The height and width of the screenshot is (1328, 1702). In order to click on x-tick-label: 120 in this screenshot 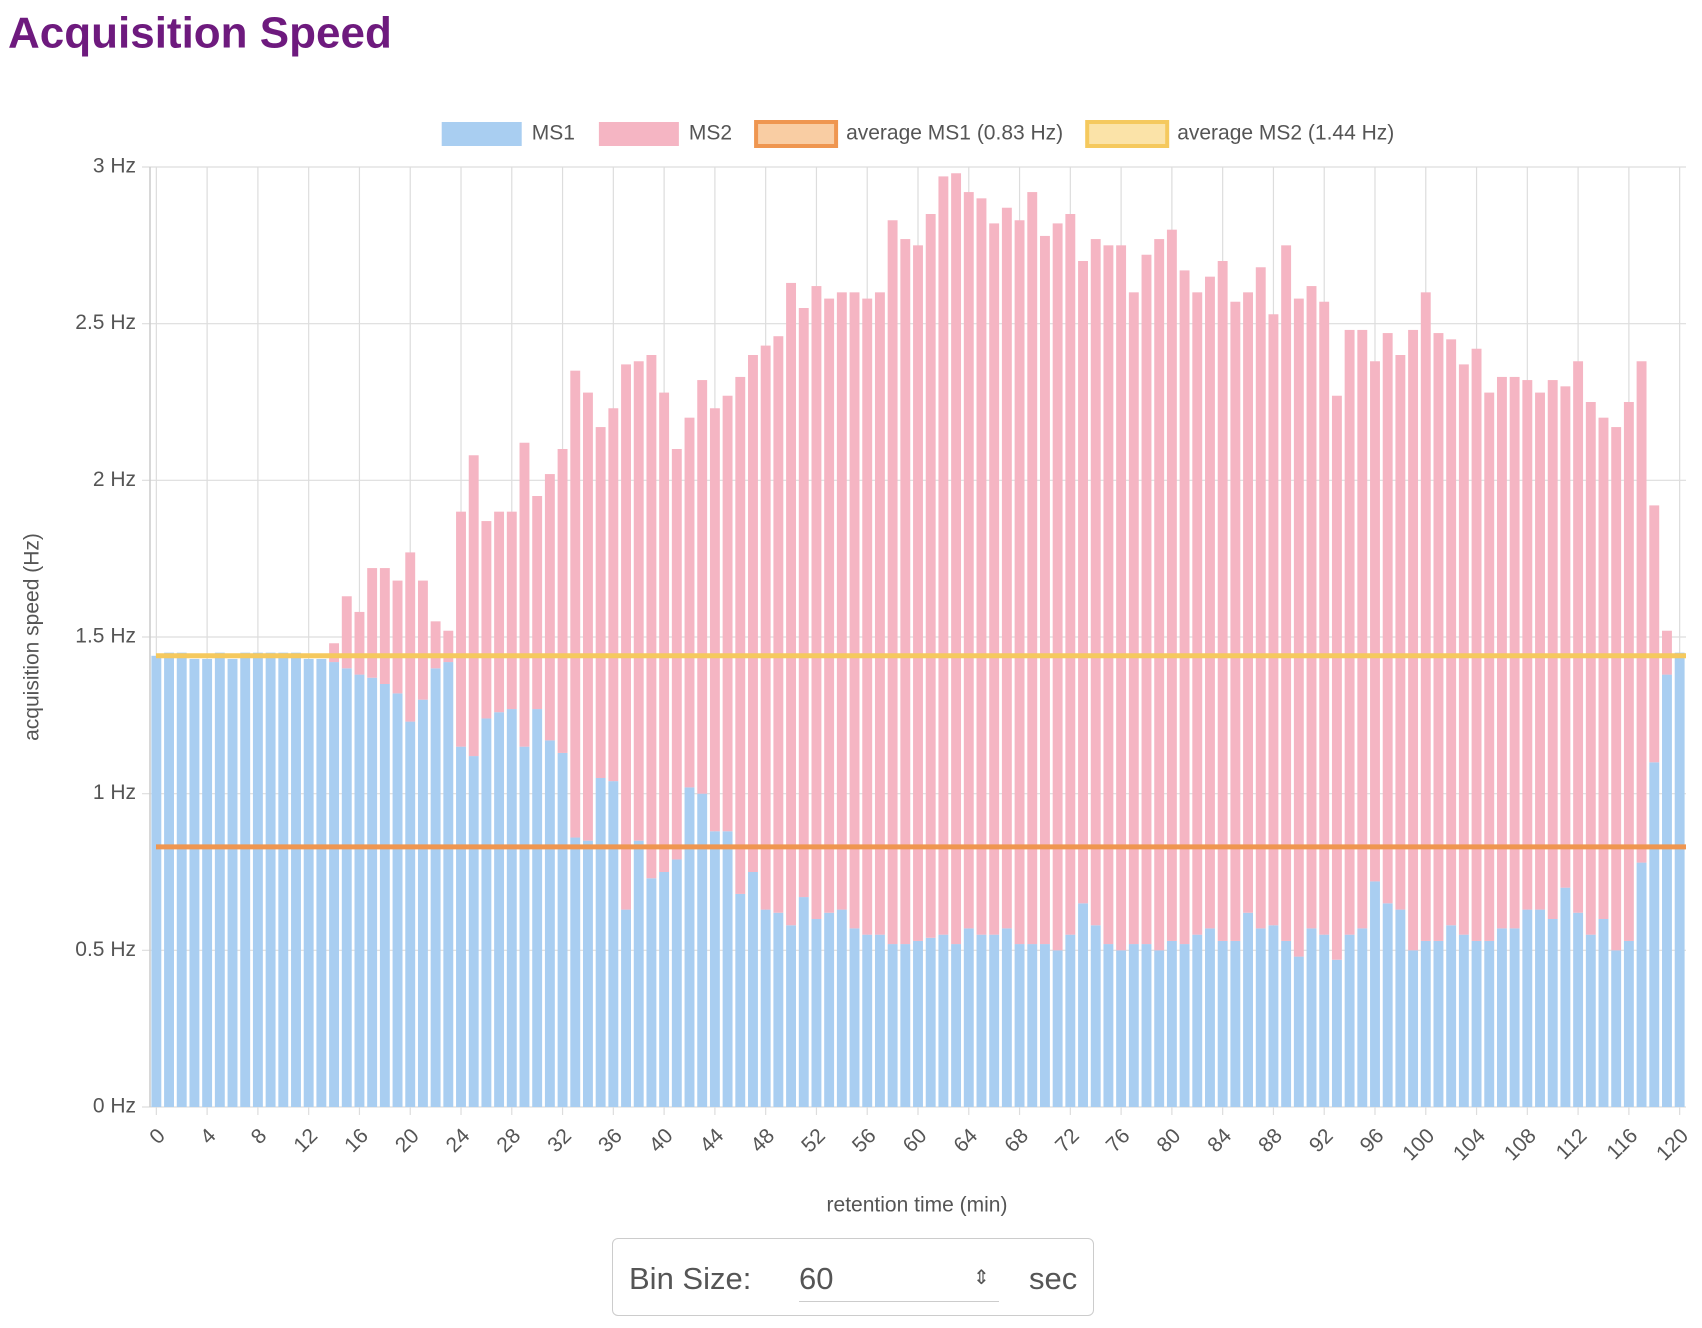, I will do `click(1672, 1144)`.